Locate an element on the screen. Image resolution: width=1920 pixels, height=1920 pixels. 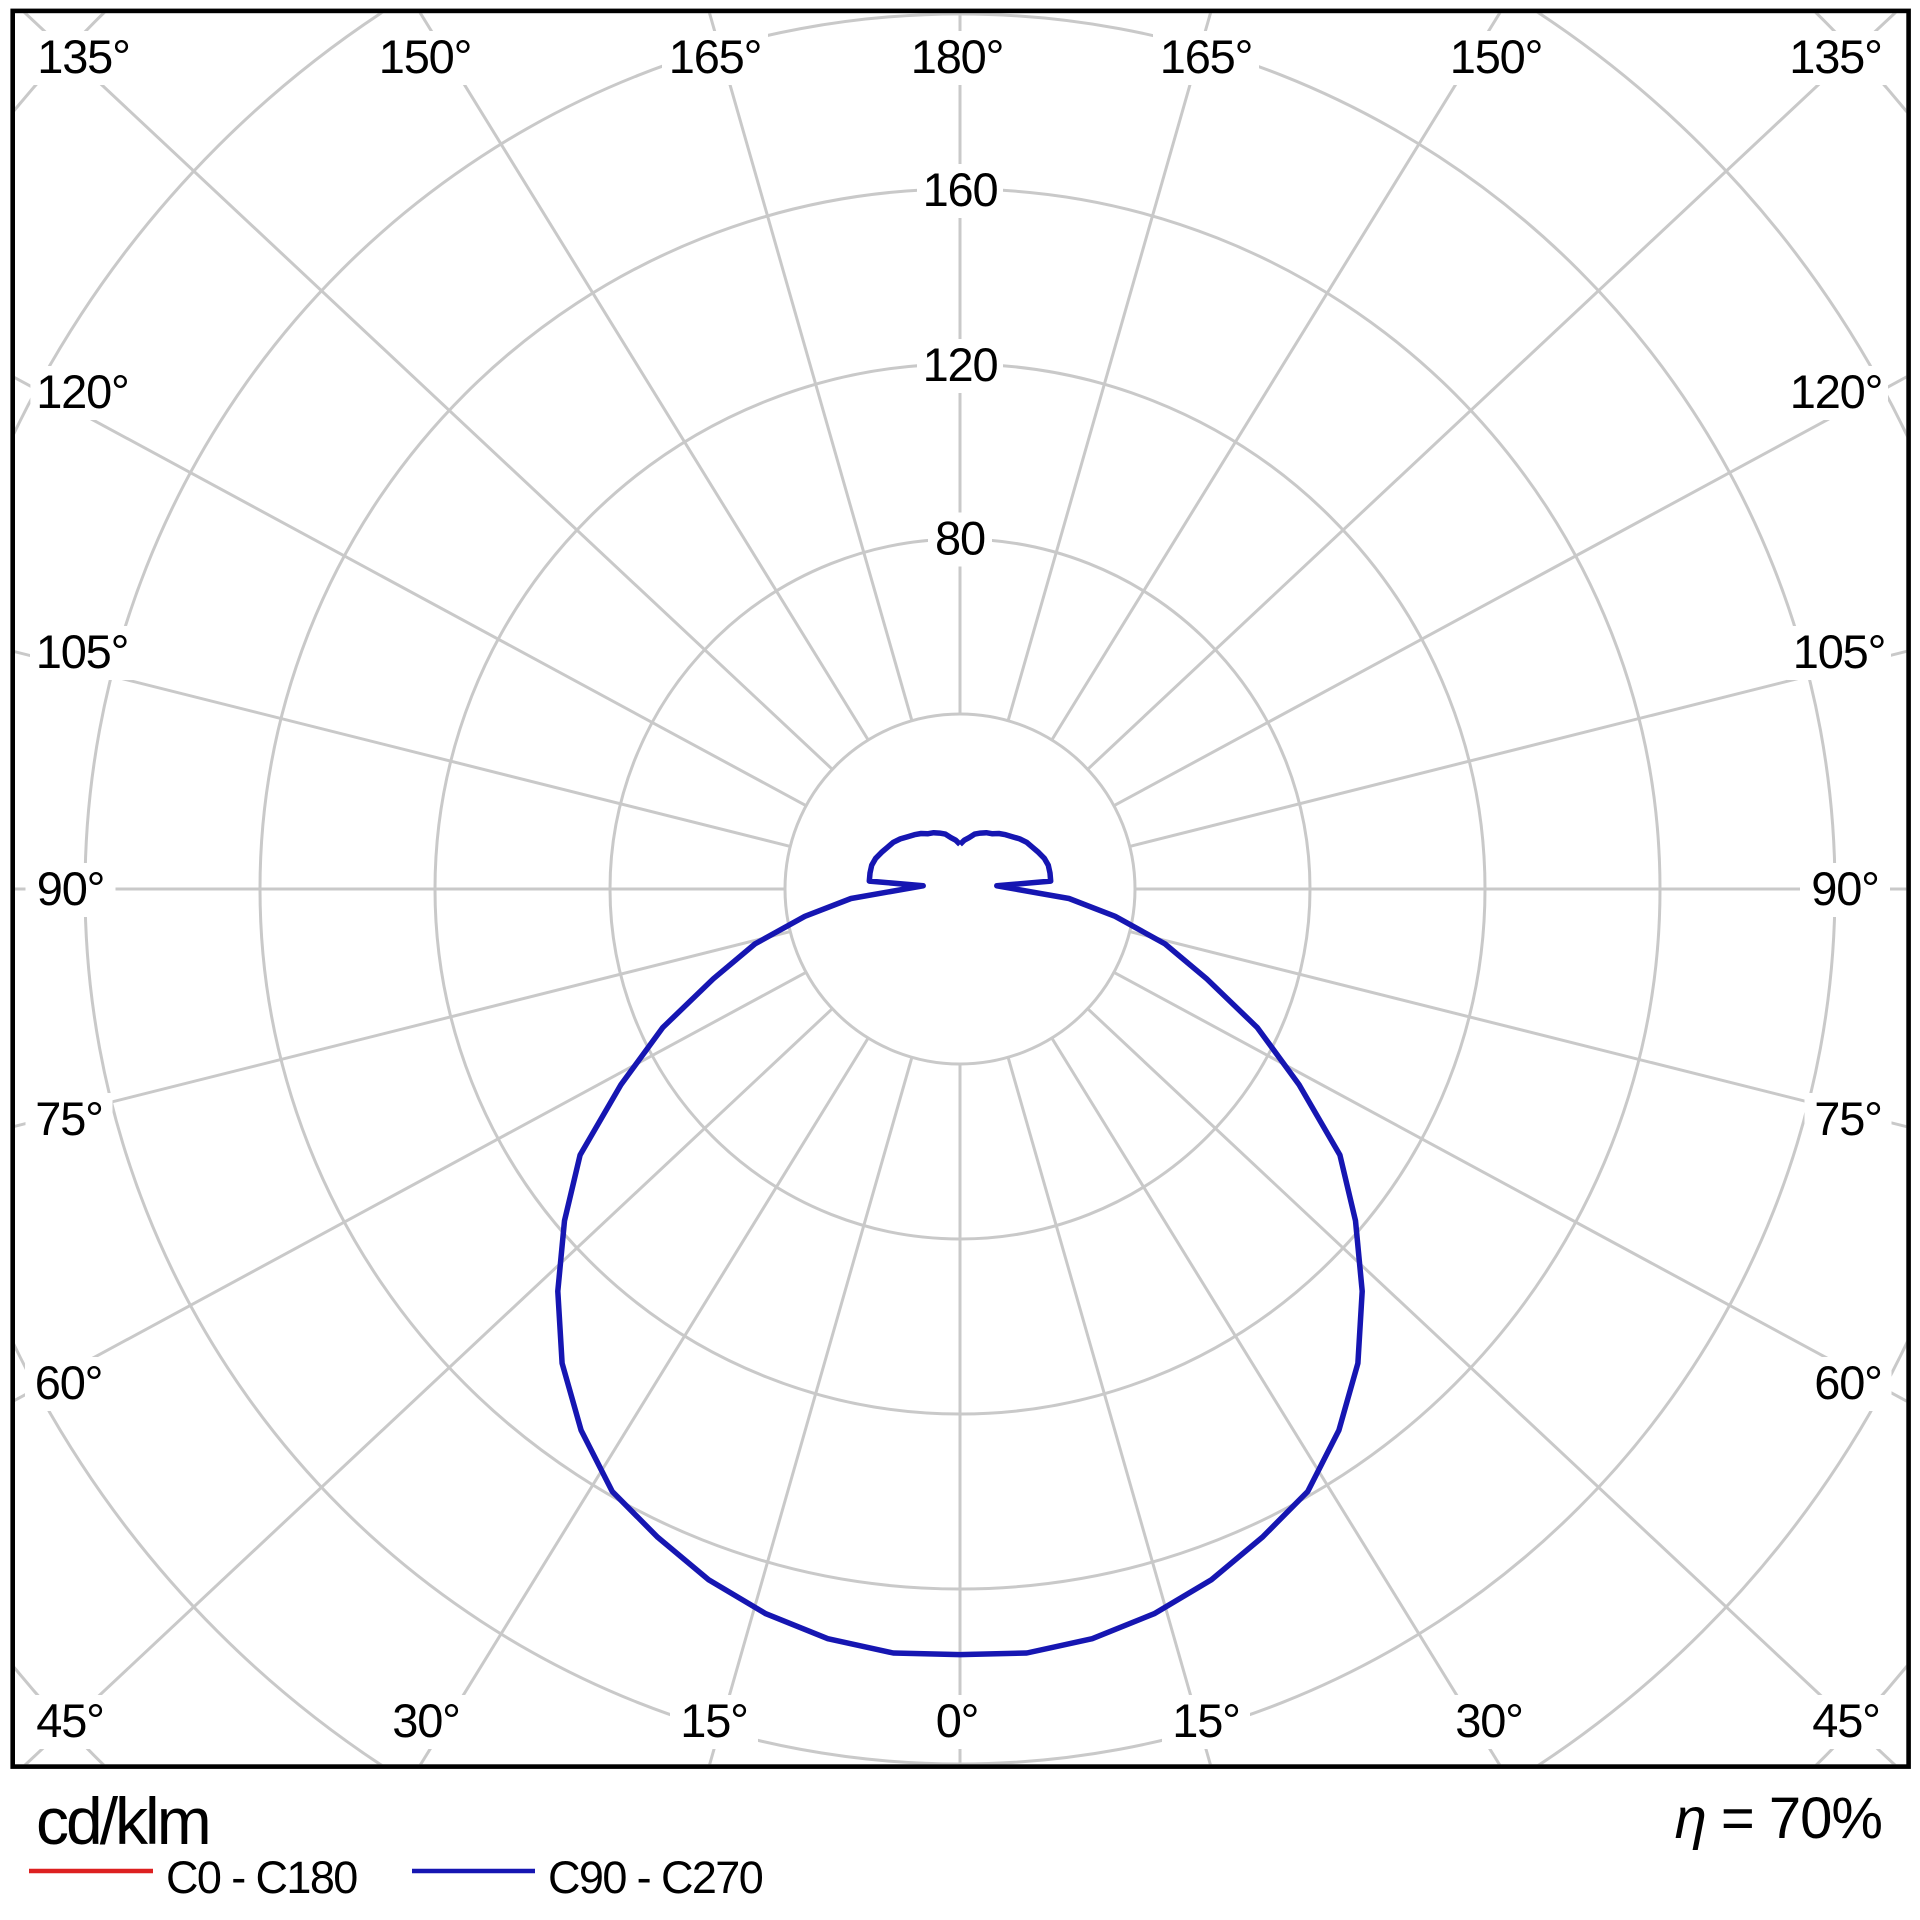
svg-text: 160 is located at coordinates (960, 189).